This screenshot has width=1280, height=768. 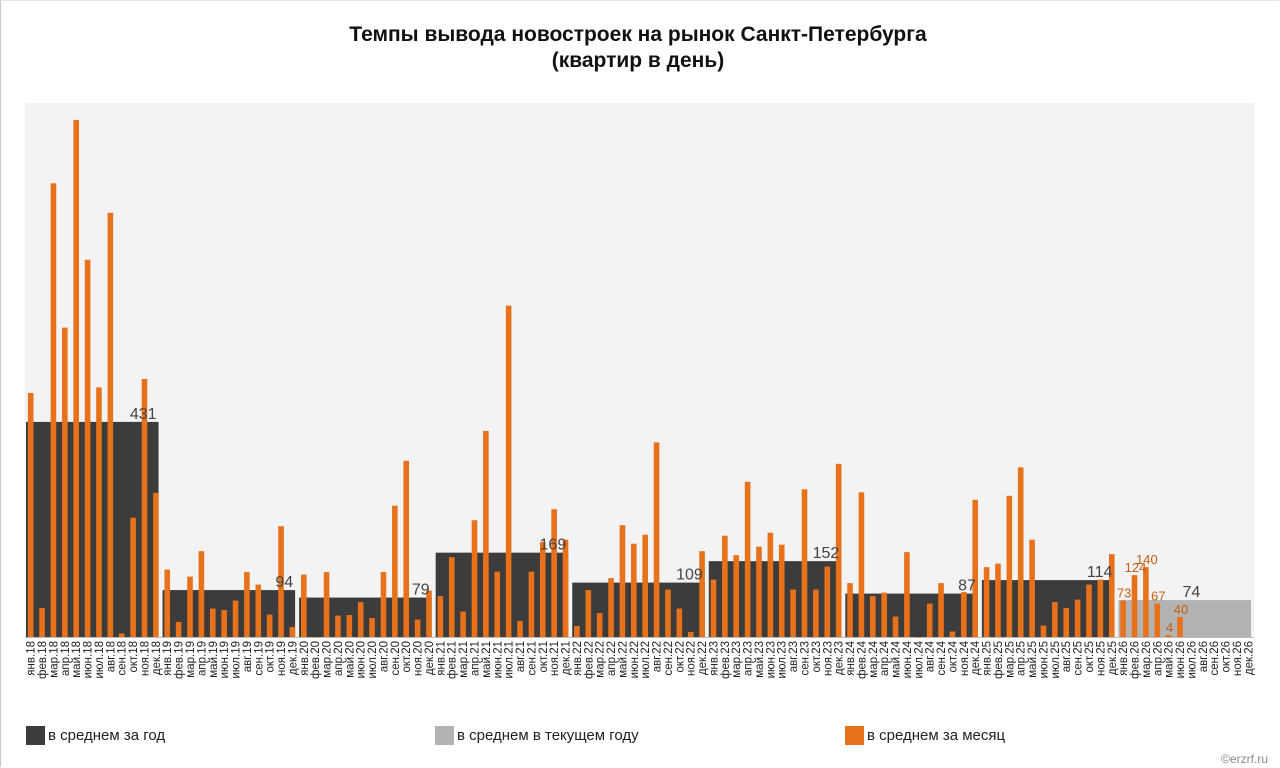 What do you see at coordinates (237, 660) in the screenshot?
I see `x-tick-label-июл.19: июл.19` at bounding box center [237, 660].